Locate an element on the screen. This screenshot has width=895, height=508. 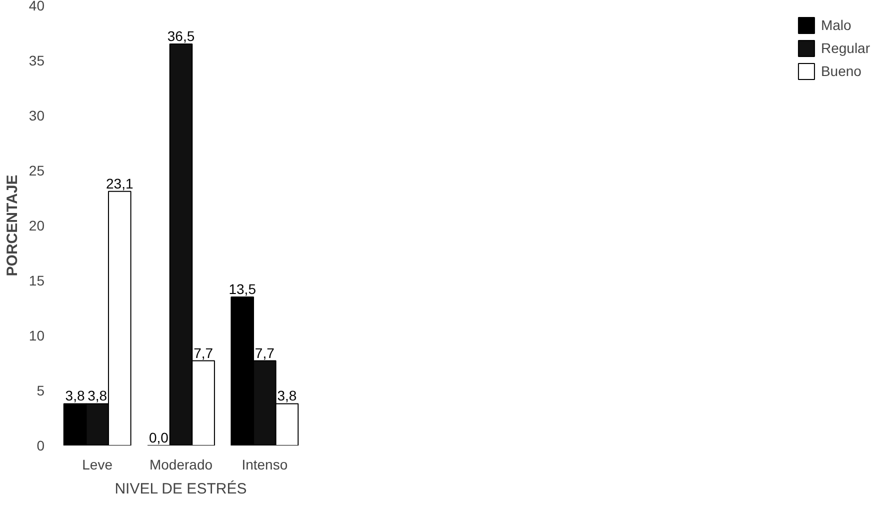
y-tick-label: 20 is located at coordinates (36, 226).